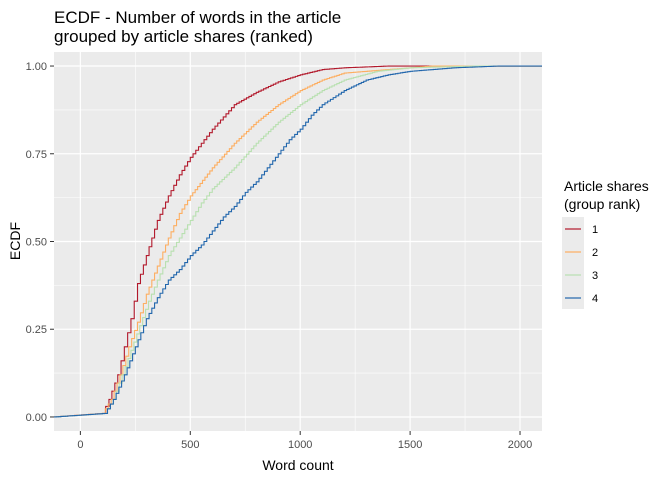 The width and height of the screenshot is (672, 480). What do you see at coordinates (595, 276) in the screenshot?
I see `legend-label-3: 3` at bounding box center [595, 276].